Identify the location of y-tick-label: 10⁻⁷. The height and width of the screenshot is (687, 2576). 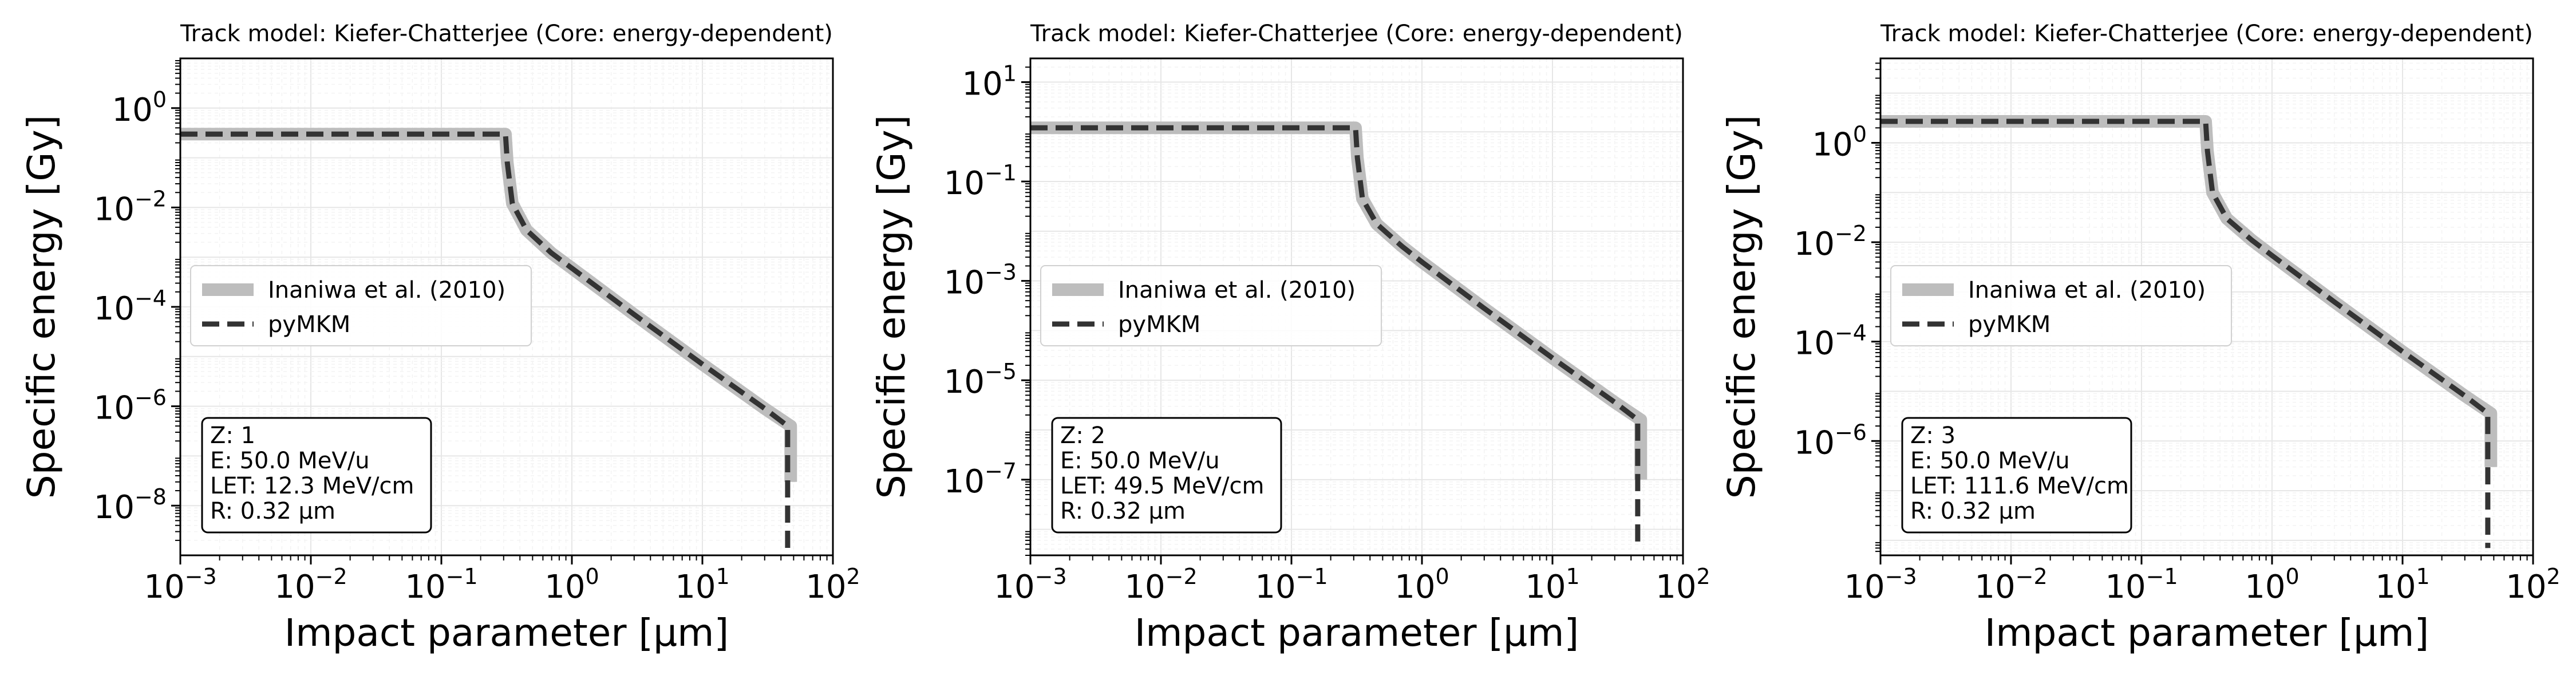
(980, 480).